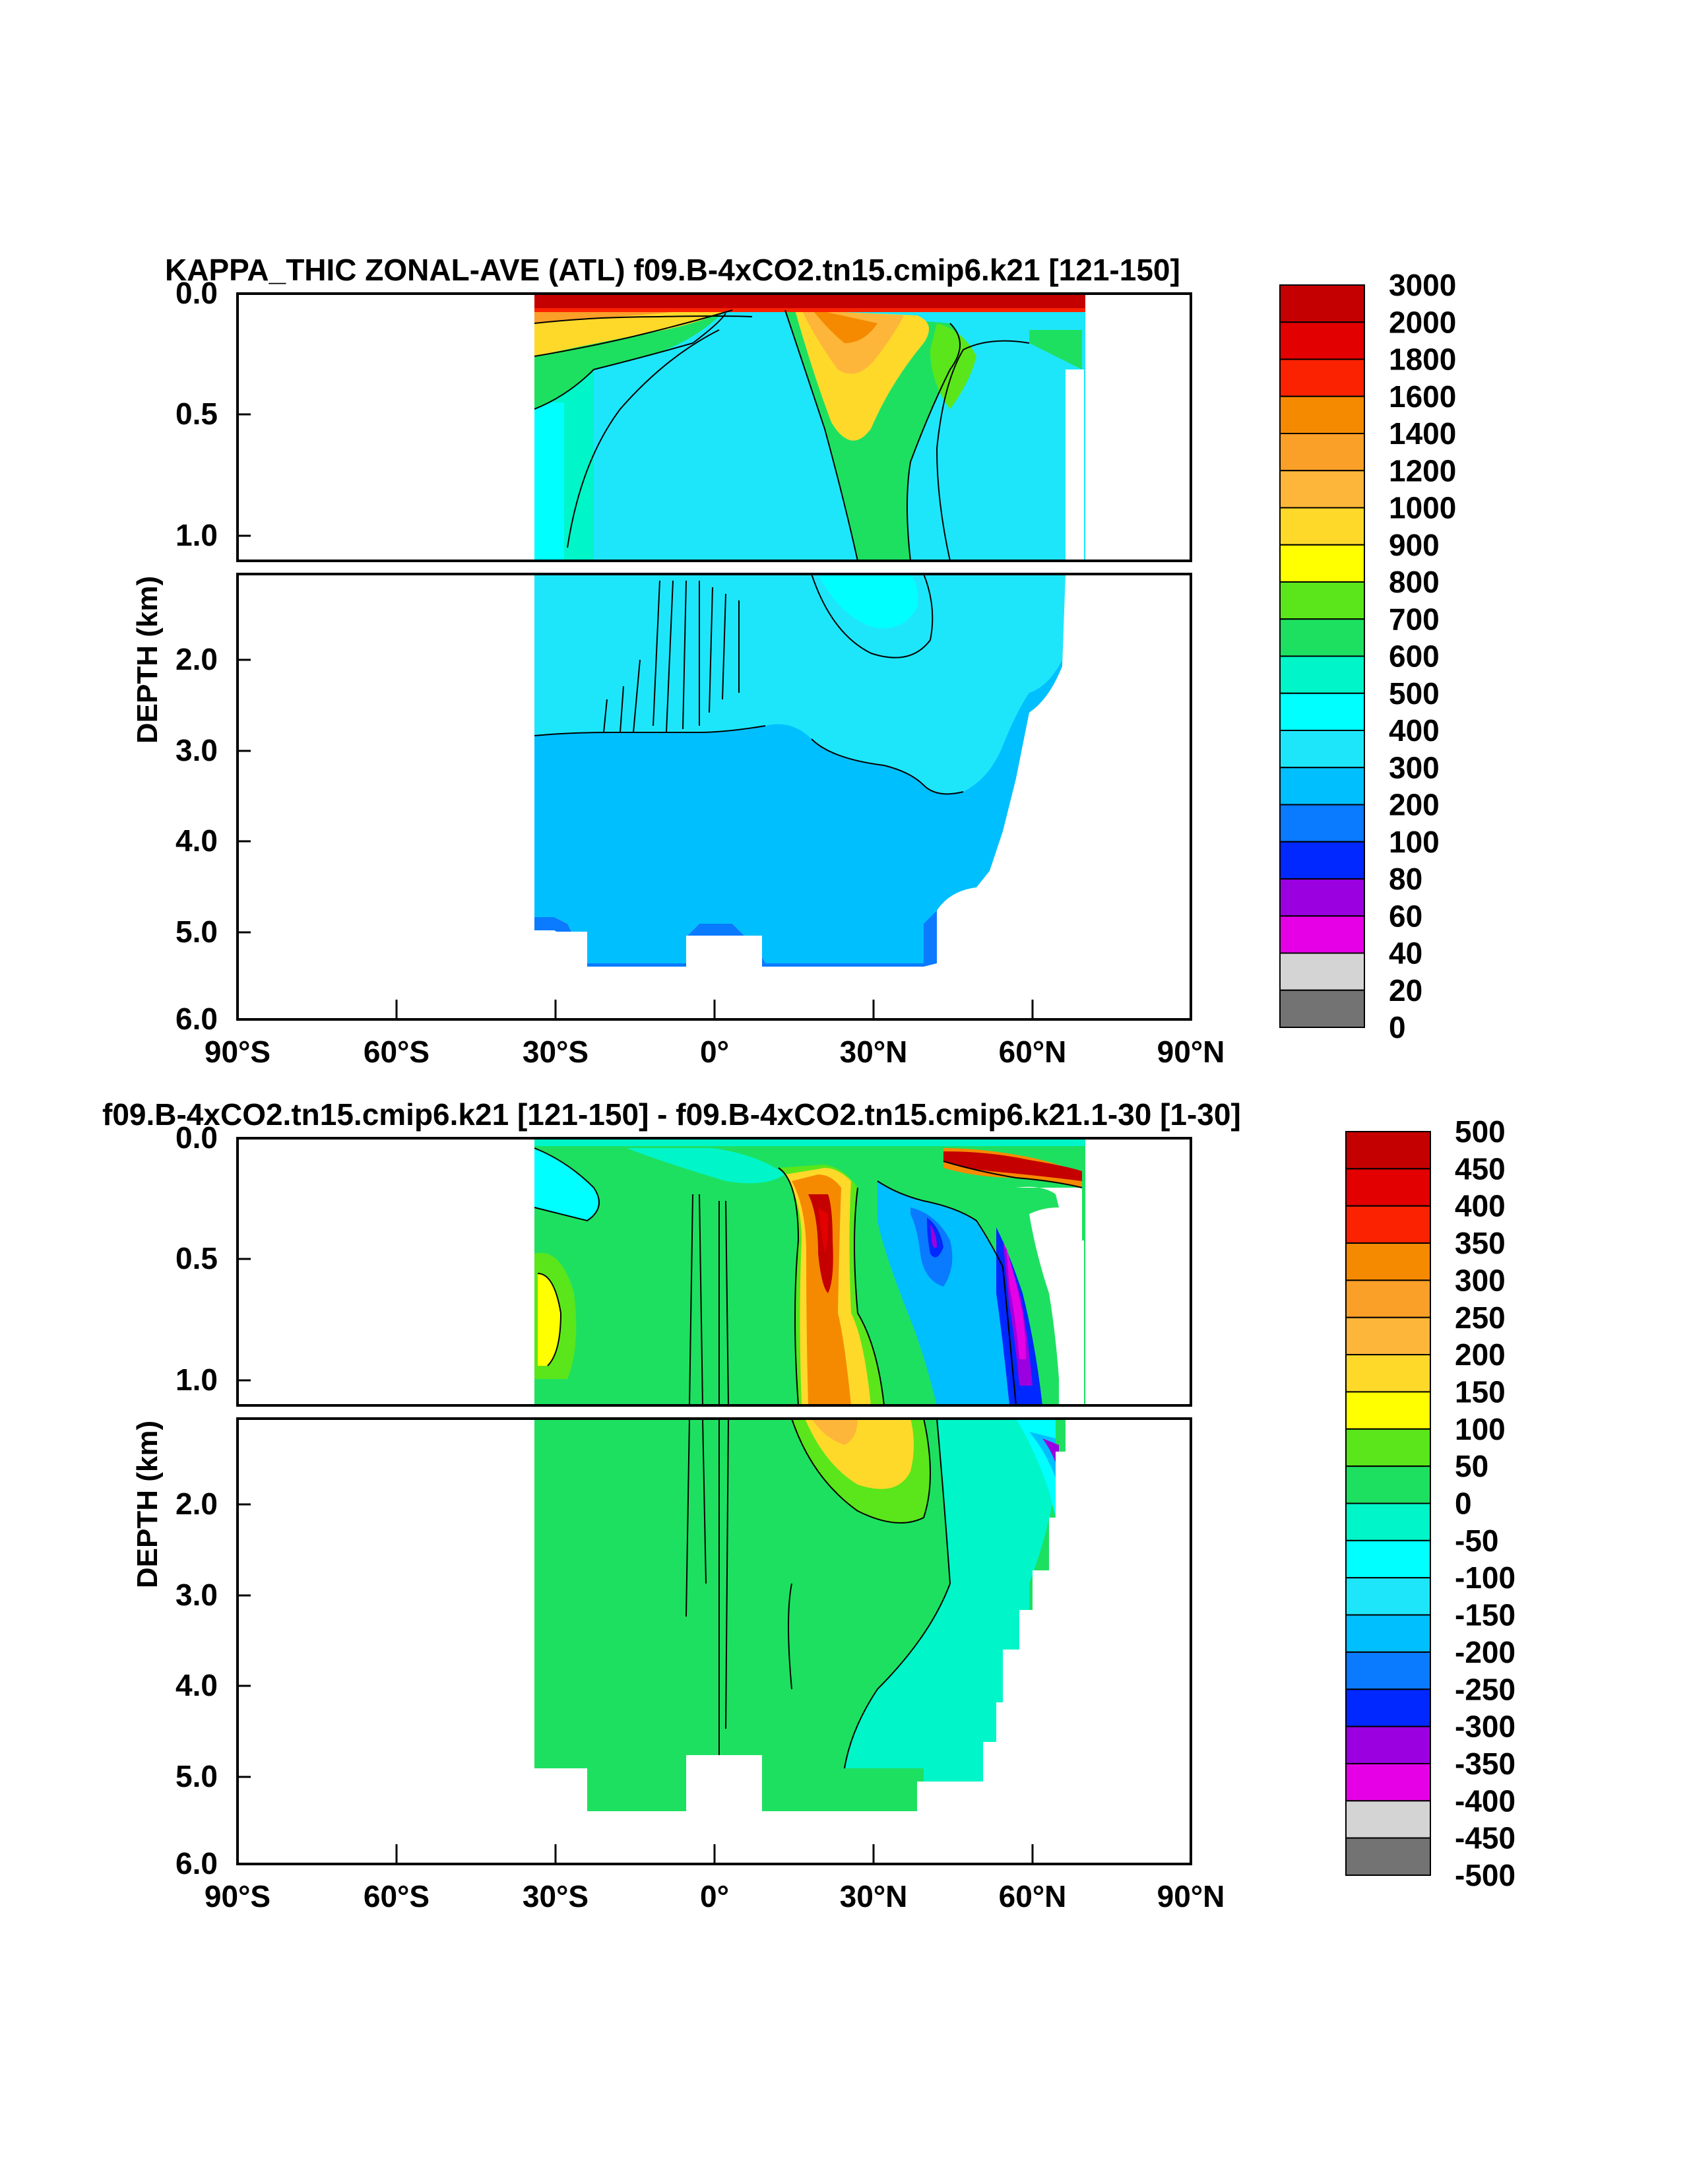  Describe the element at coordinates (197, 840) in the screenshot. I see `panel-1-y-tick-label: 4.0` at that location.